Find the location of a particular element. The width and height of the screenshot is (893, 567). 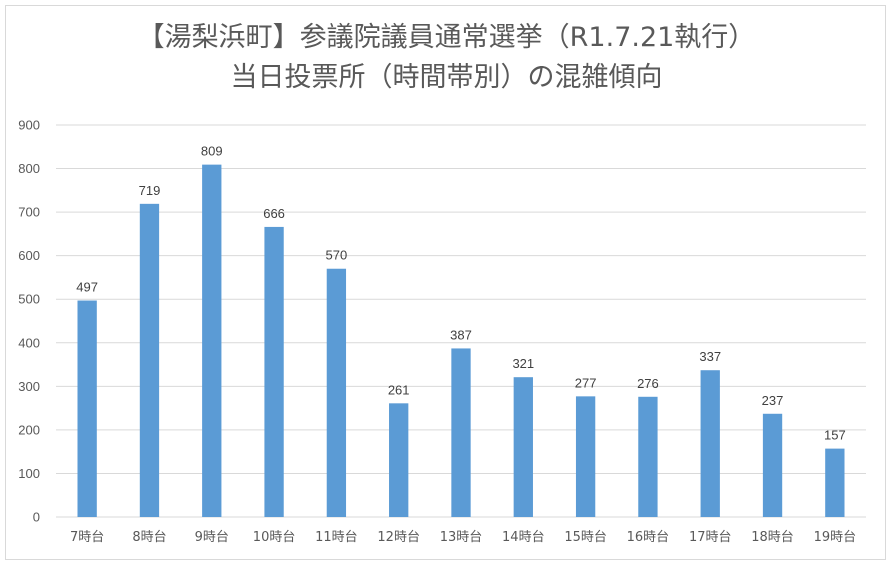

y-tick-label: 100 is located at coordinates (29, 473).